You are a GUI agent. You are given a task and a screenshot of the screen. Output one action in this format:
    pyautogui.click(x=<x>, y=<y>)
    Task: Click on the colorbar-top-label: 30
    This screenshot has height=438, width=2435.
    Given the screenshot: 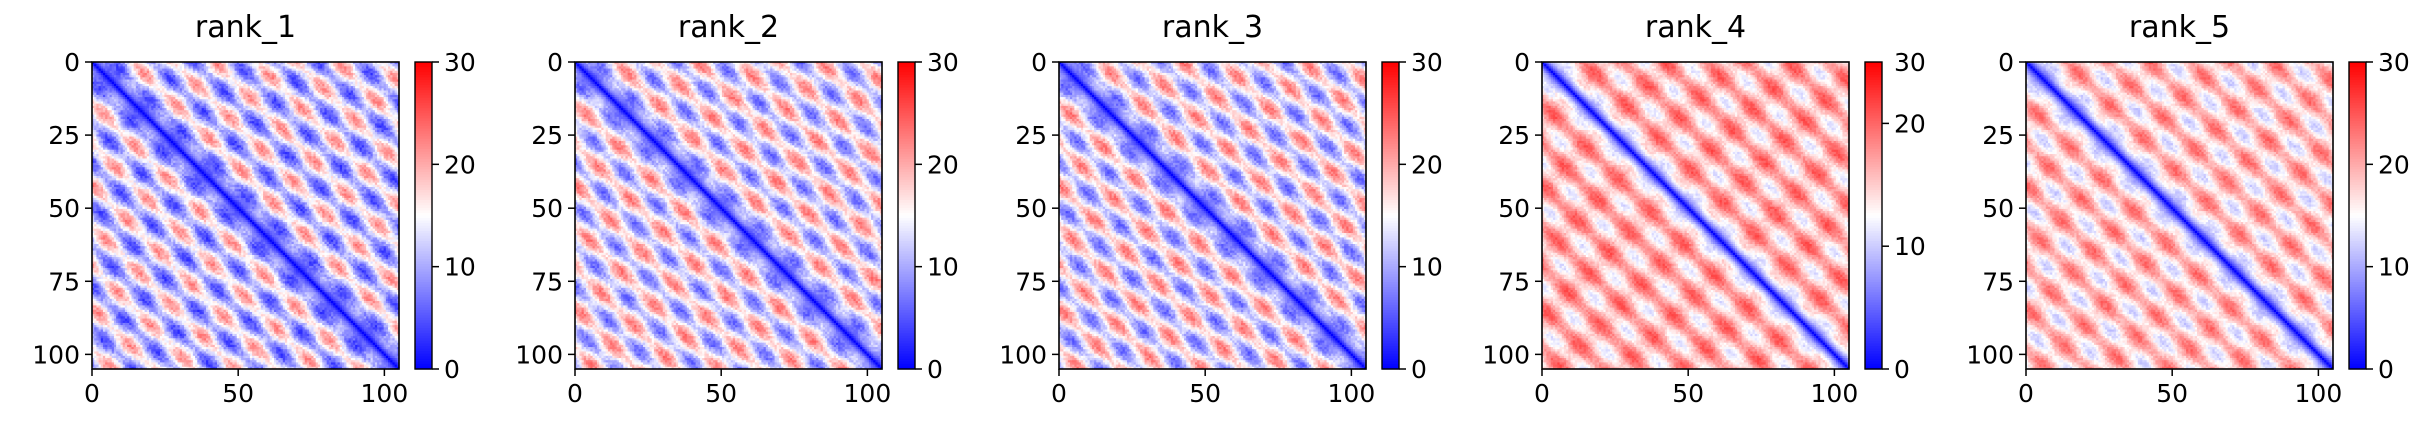 What is the action you would take?
    pyautogui.click(x=1910, y=62)
    